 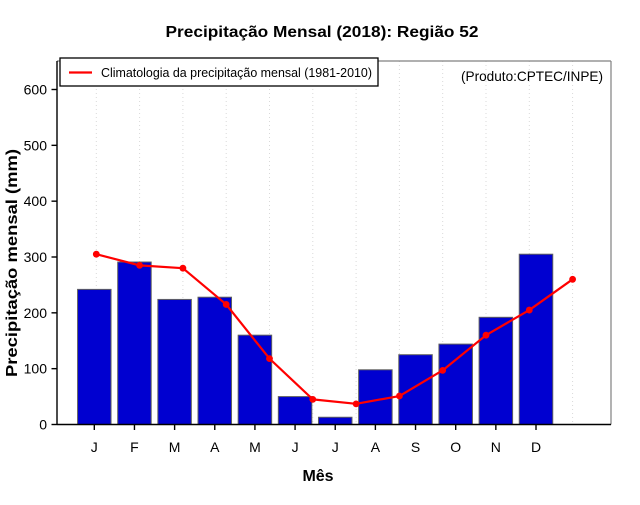 I want to click on x-tick-label-6: J, so click(x=335, y=447).